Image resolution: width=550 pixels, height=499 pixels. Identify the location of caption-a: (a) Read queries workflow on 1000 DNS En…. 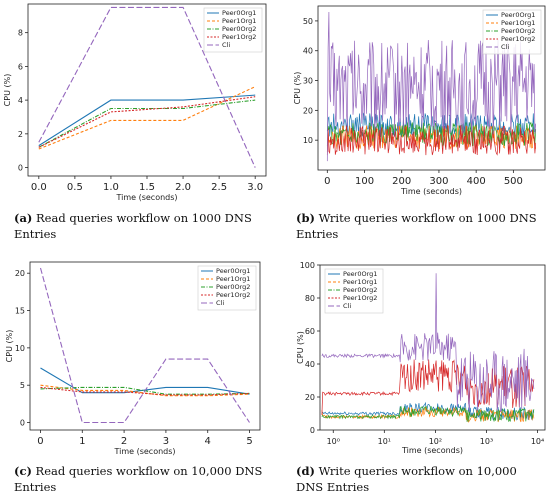
(133, 226).